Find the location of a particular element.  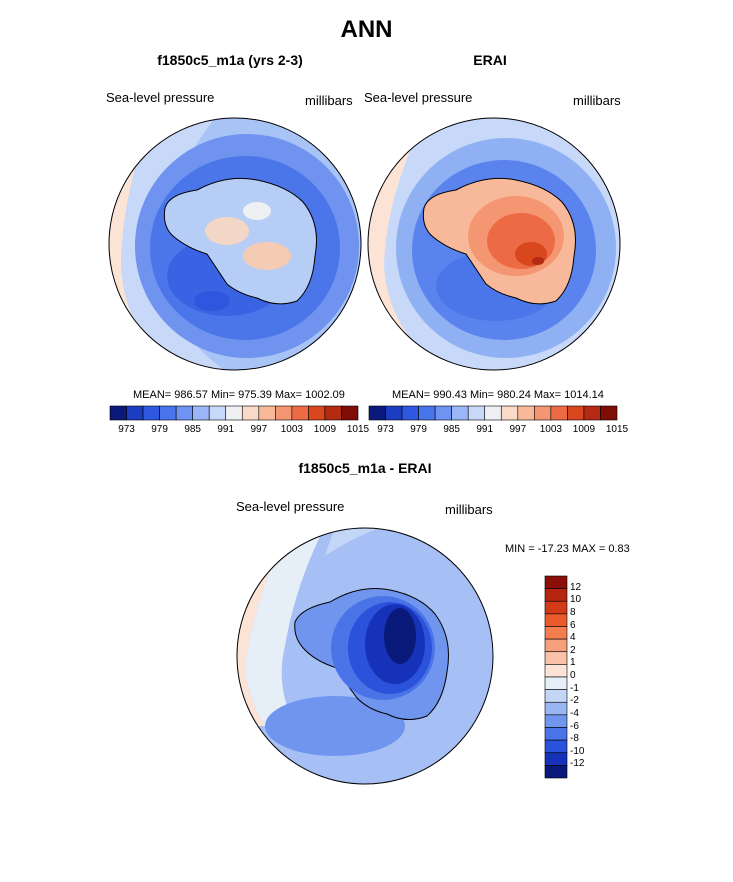

colorbar-tick-label: 1 is located at coordinates (573, 663).